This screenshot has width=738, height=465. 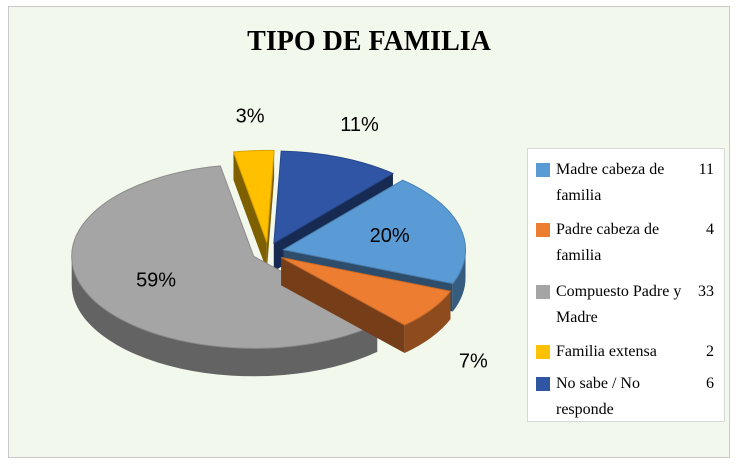 What do you see at coordinates (606, 351) in the screenshot?
I see `legend-label: Familia extensa` at bounding box center [606, 351].